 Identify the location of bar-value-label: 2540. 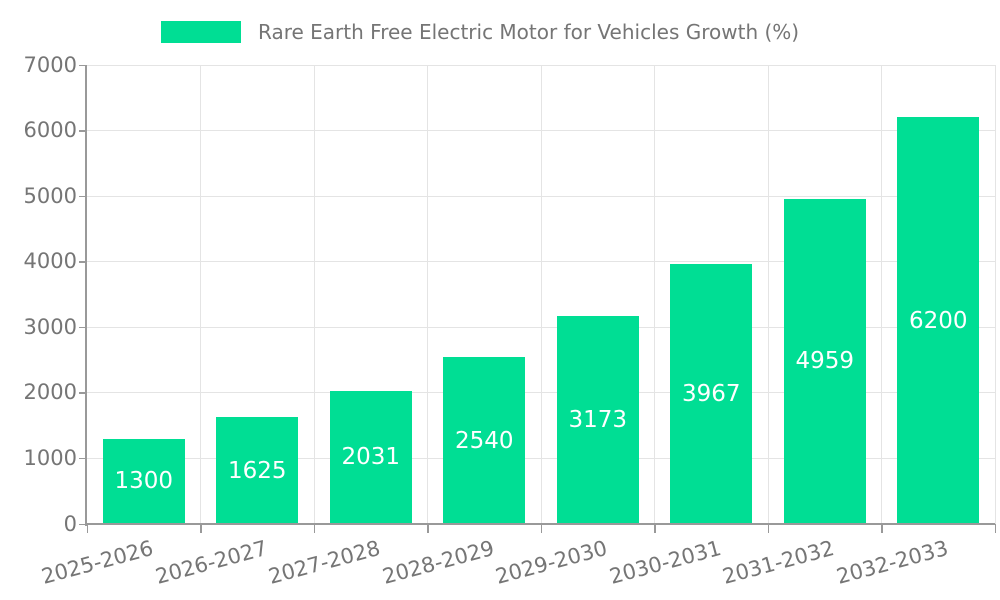
(484, 440).